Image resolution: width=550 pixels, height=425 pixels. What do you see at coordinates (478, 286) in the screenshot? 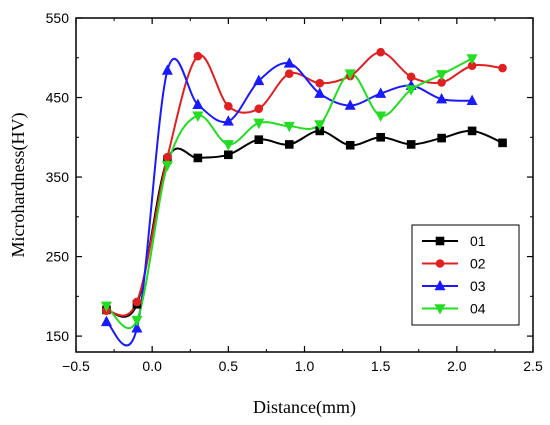
I see `legend-label-03: 03` at bounding box center [478, 286].